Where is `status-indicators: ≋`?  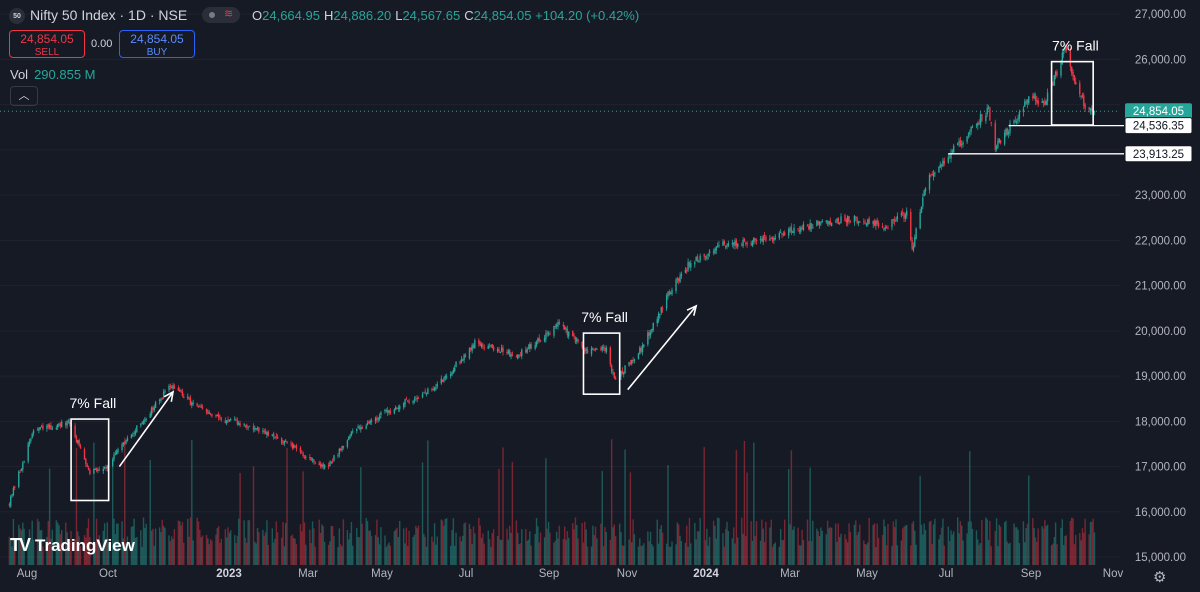
status-indicators: ≋ is located at coordinates (221, 15).